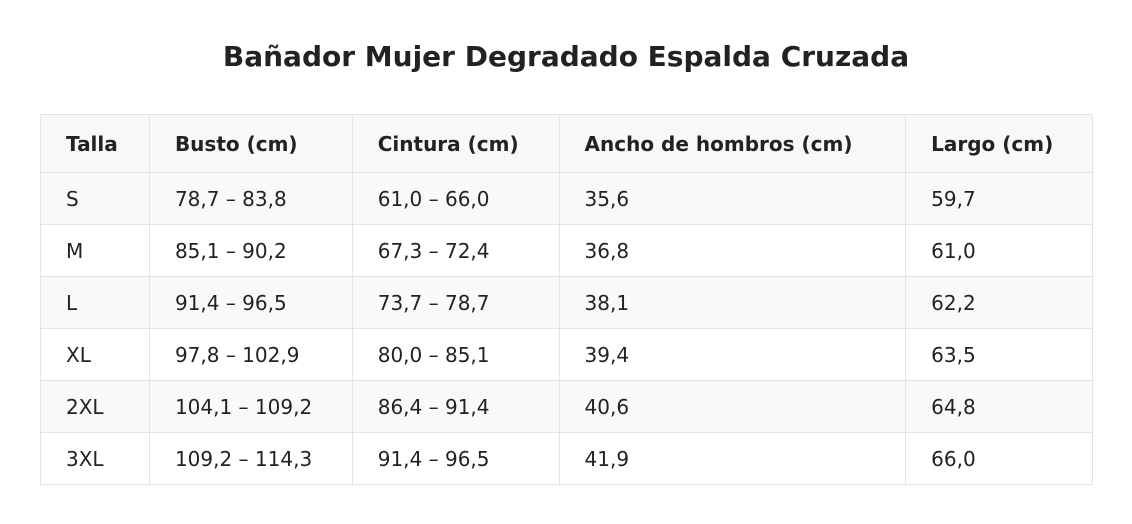 This screenshot has width=1132, height=524. Describe the element at coordinates (999, 198) in the screenshot. I see `table-cell: 59,7` at that location.